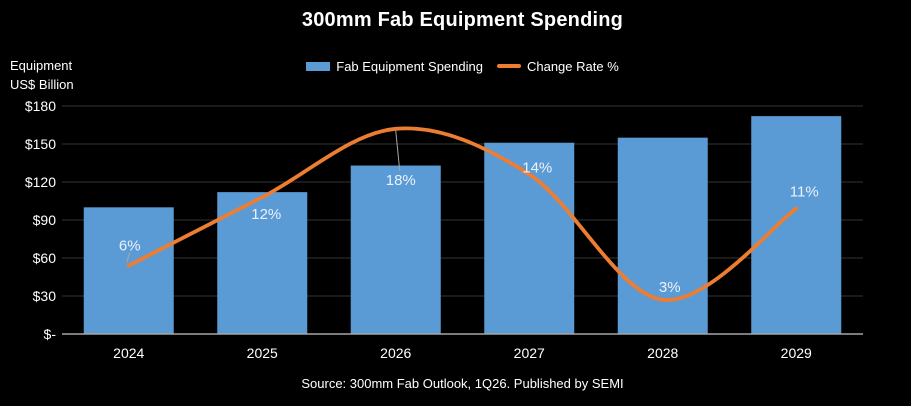 This screenshot has width=911, height=406. What do you see at coordinates (804, 192) in the screenshot?
I see `change-rate-label: 11%` at bounding box center [804, 192].